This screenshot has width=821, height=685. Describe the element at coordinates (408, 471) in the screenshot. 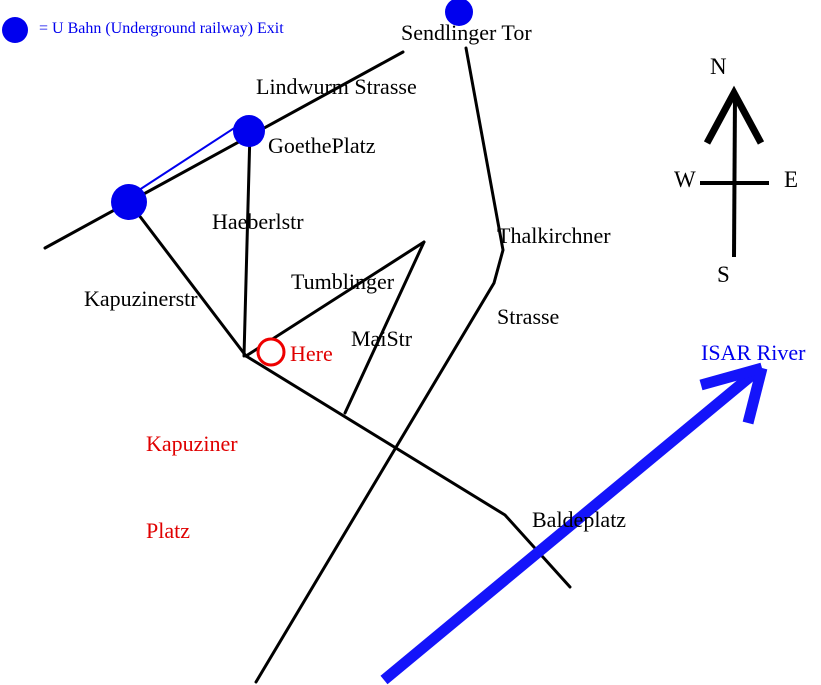

I see `southeast-street-line` at that location.